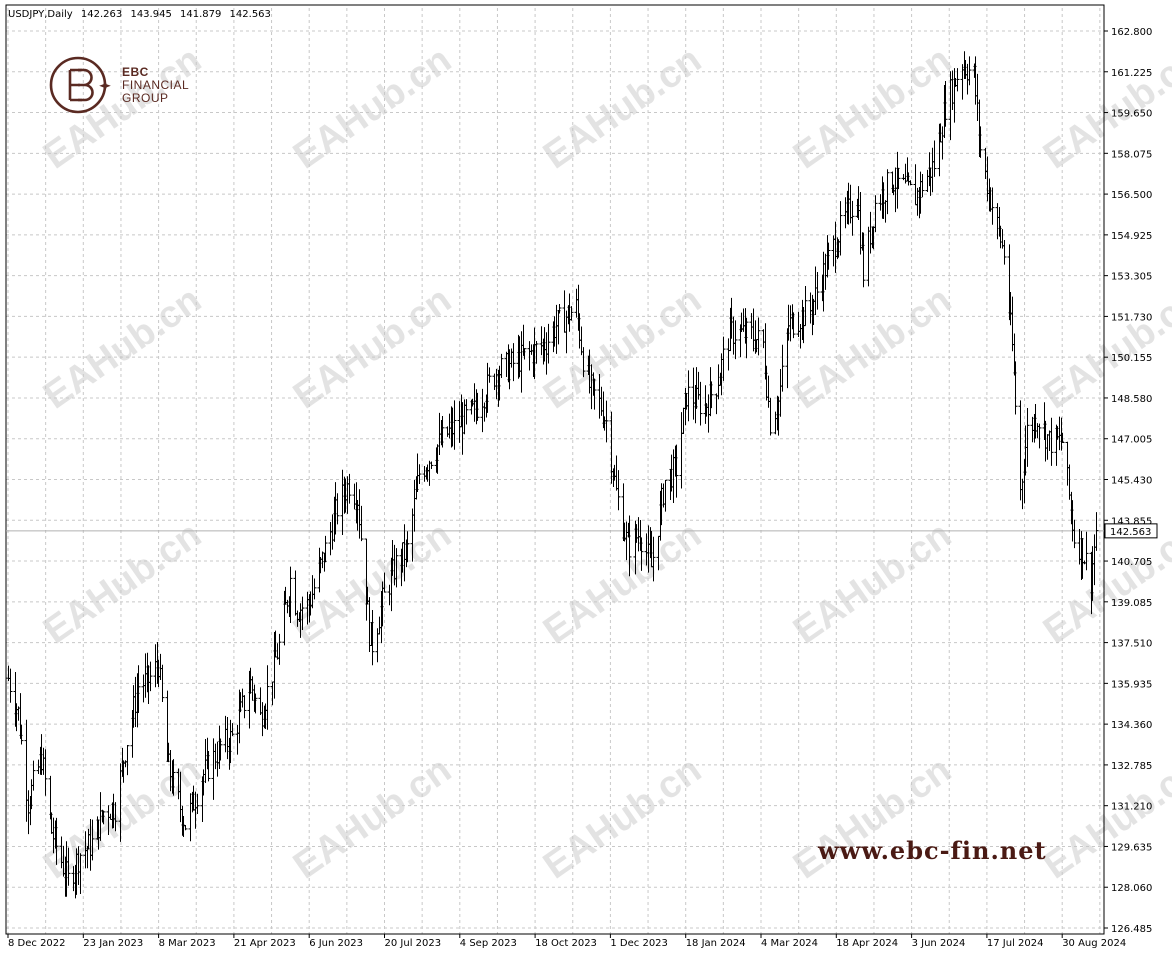 Image resolution: width=1172 pixels, height=976 pixels. Describe the element at coordinates (1131, 317) in the screenshot. I see `price-label: 151.730` at that location.